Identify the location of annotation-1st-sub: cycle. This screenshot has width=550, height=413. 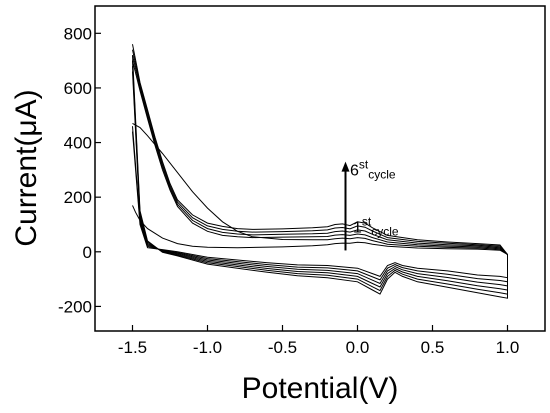
(385, 232).